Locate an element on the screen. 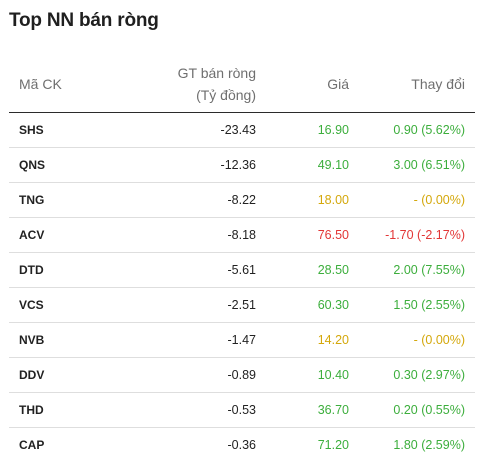 The height and width of the screenshot is (460, 479). price-cell: 60.30 is located at coordinates (302, 305).